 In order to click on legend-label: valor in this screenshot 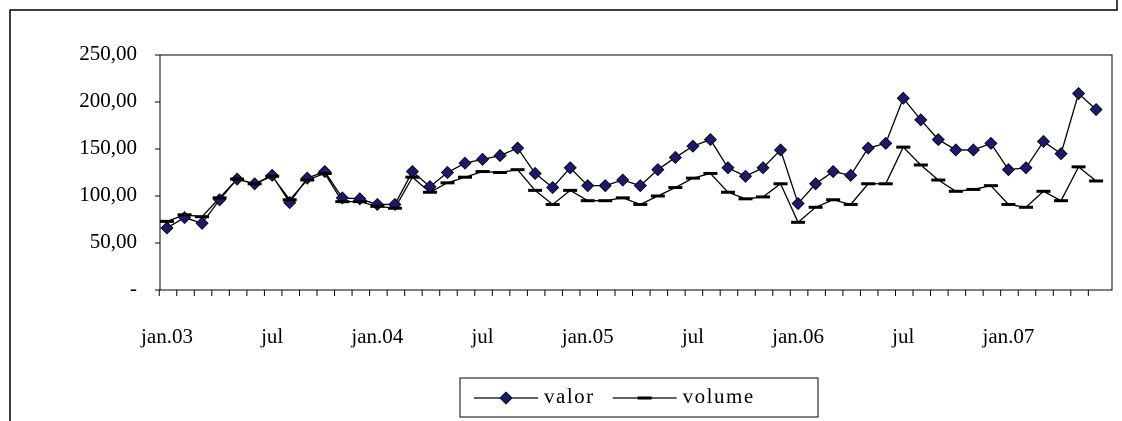, I will do `click(569, 396)`.